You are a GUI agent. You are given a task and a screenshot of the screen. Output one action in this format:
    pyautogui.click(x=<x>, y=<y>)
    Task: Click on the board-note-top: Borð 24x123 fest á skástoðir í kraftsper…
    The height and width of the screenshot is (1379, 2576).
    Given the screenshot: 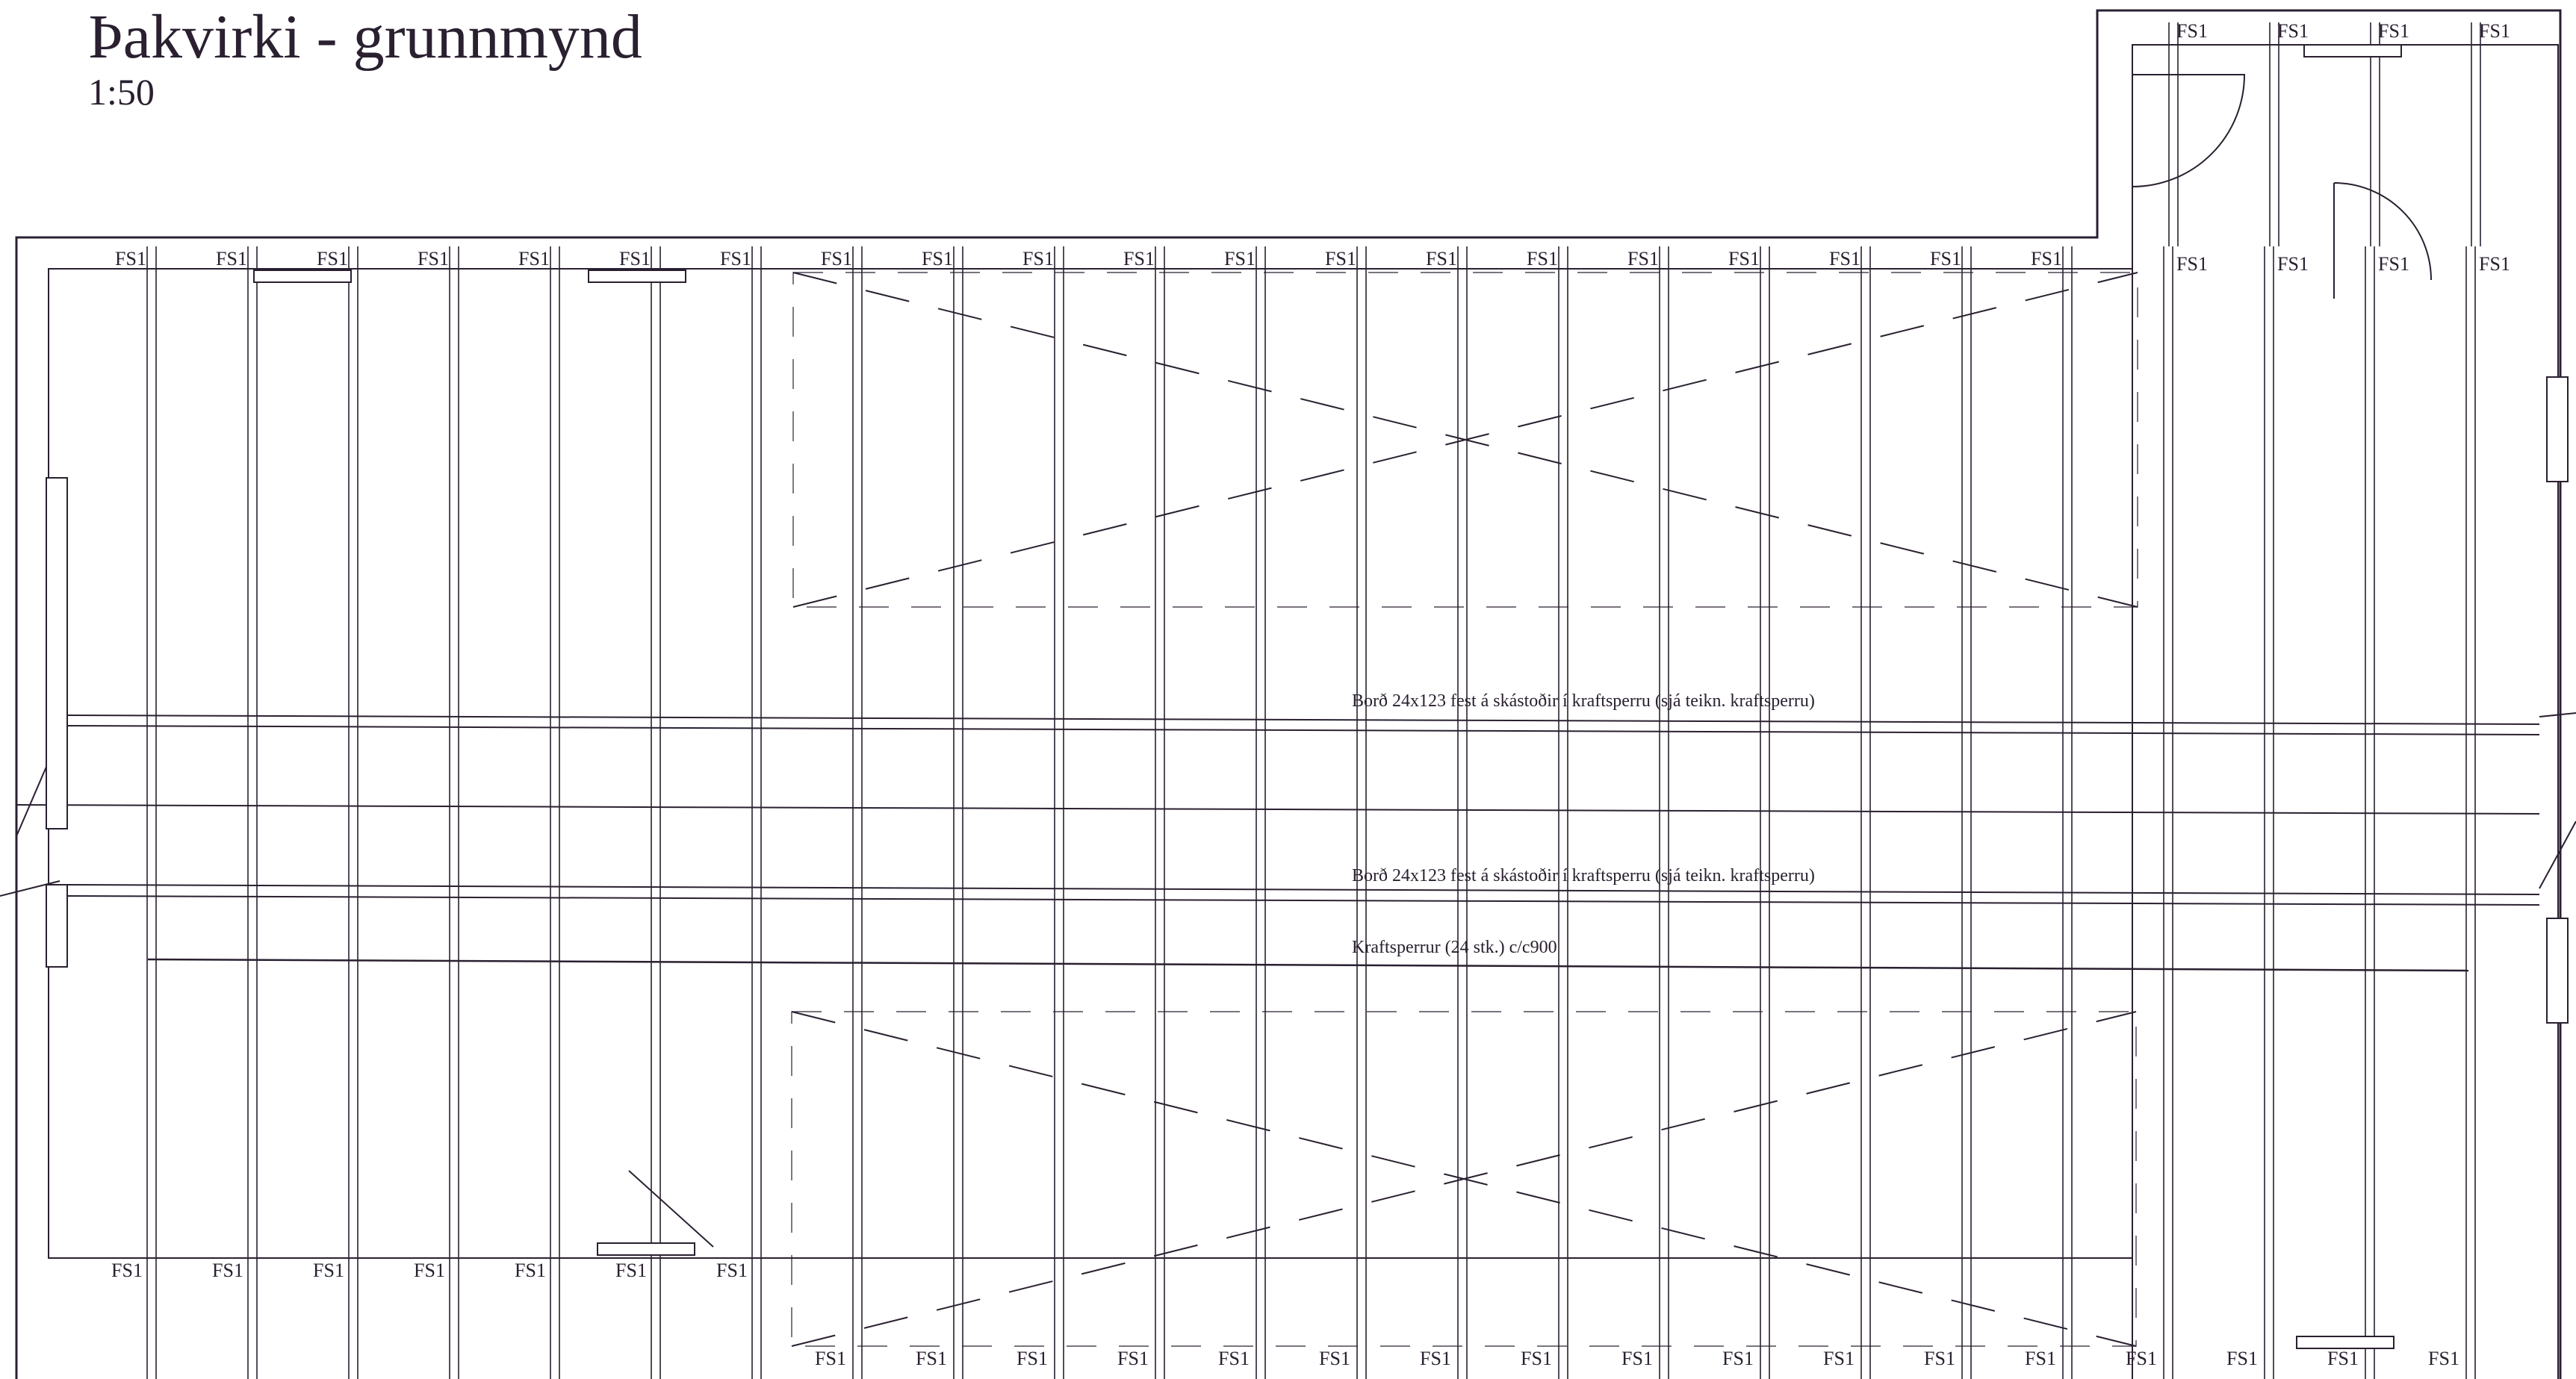 What is the action you would take?
    pyautogui.click(x=1584, y=701)
    